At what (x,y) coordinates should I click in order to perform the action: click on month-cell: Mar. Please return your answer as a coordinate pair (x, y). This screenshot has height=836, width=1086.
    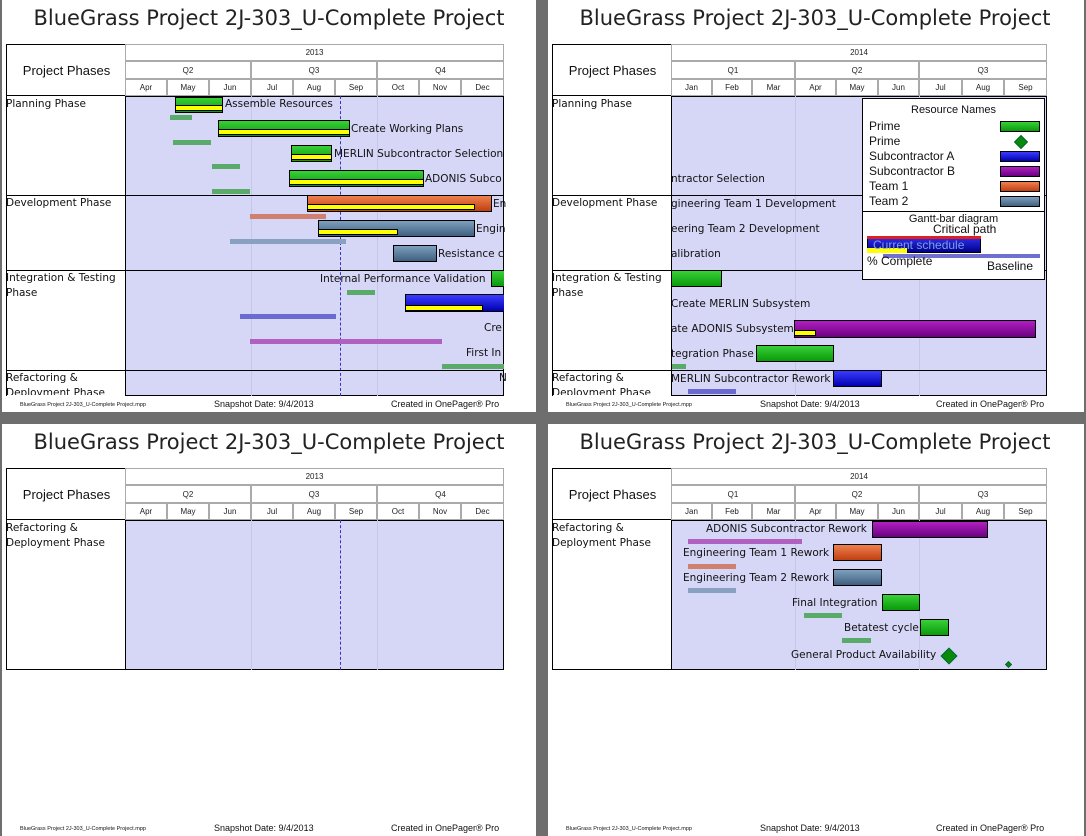
    Looking at the image, I should click on (773, 511).